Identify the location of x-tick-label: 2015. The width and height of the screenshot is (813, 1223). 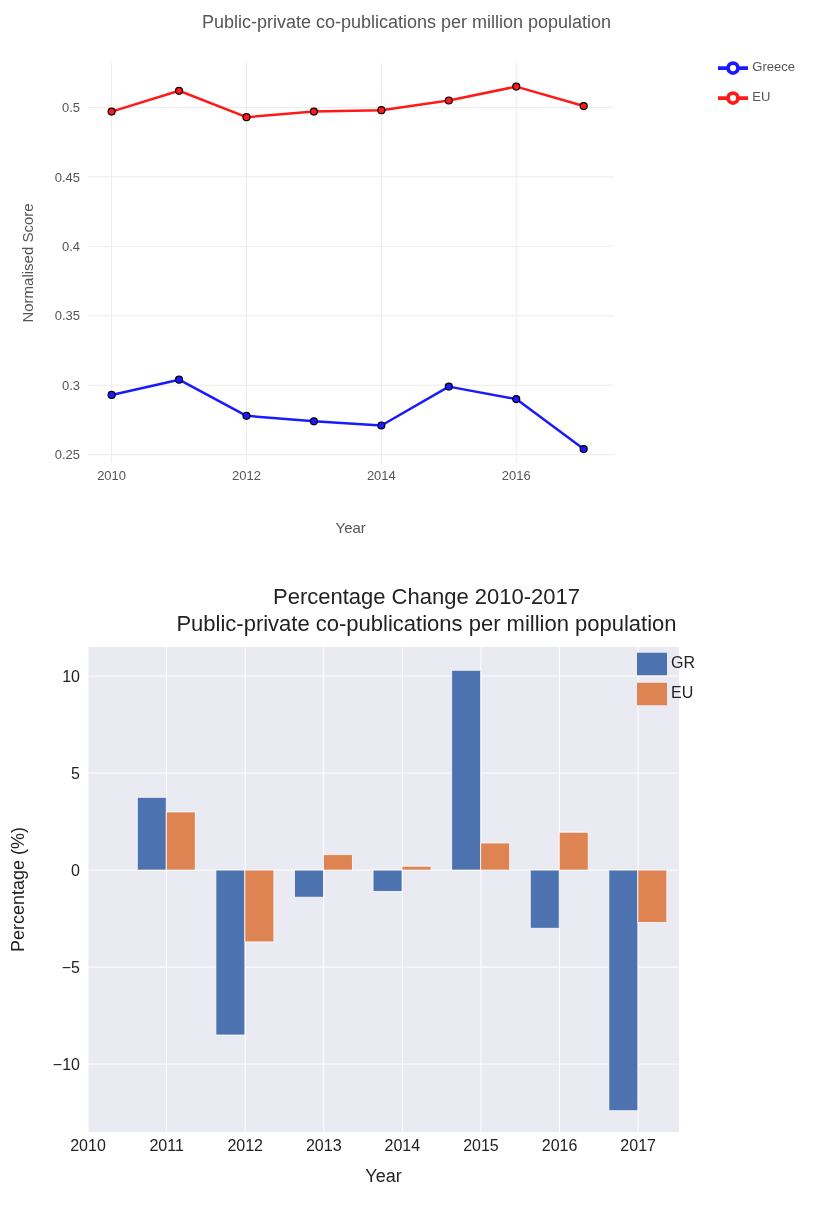
(481, 1146).